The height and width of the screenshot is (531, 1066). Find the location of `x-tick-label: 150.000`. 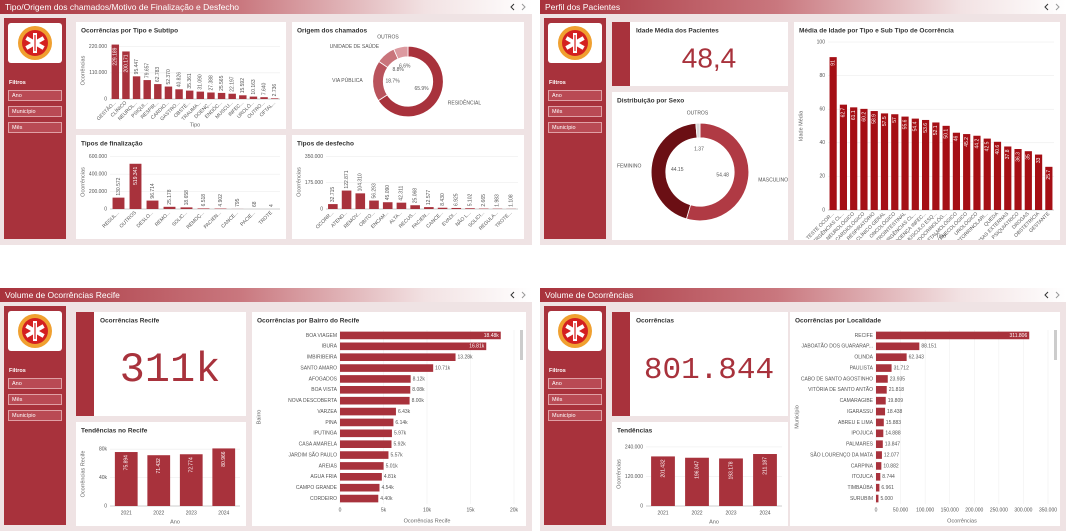

x-tick-label: 150.000 is located at coordinates (950, 510).